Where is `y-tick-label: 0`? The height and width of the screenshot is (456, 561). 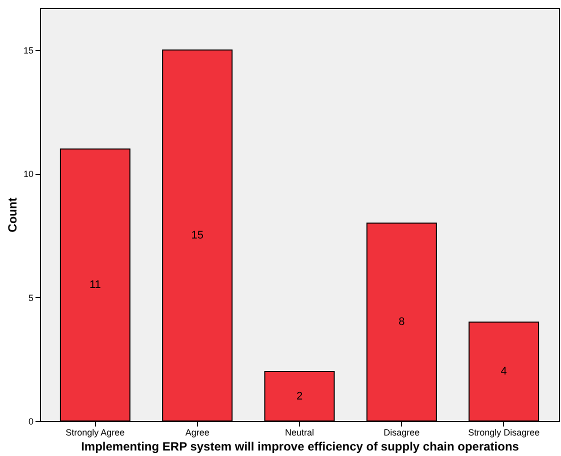
y-tick-label: 0 is located at coordinates (31, 421).